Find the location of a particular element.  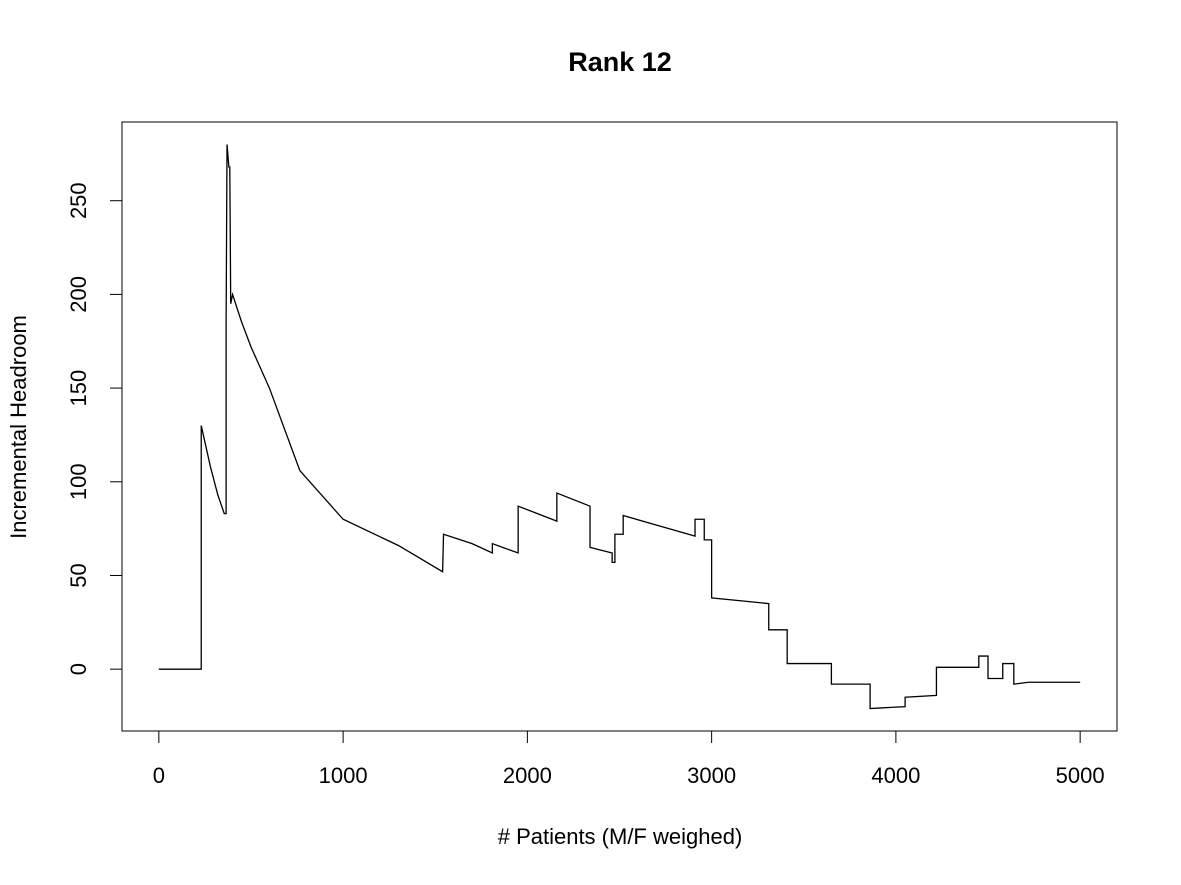

x-tick-label: 0 is located at coordinates (159, 775).